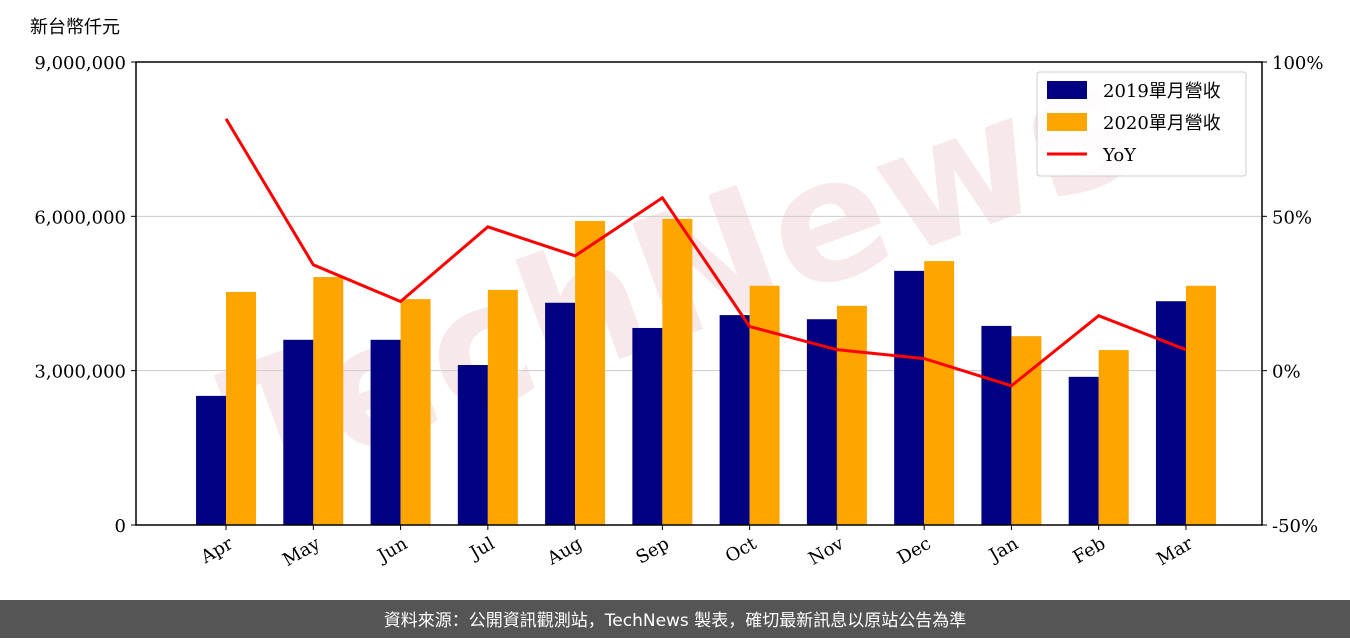  What do you see at coordinates (80, 372) in the screenshot?
I see `y-tick-label: 3,000,000` at bounding box center [80, 372].